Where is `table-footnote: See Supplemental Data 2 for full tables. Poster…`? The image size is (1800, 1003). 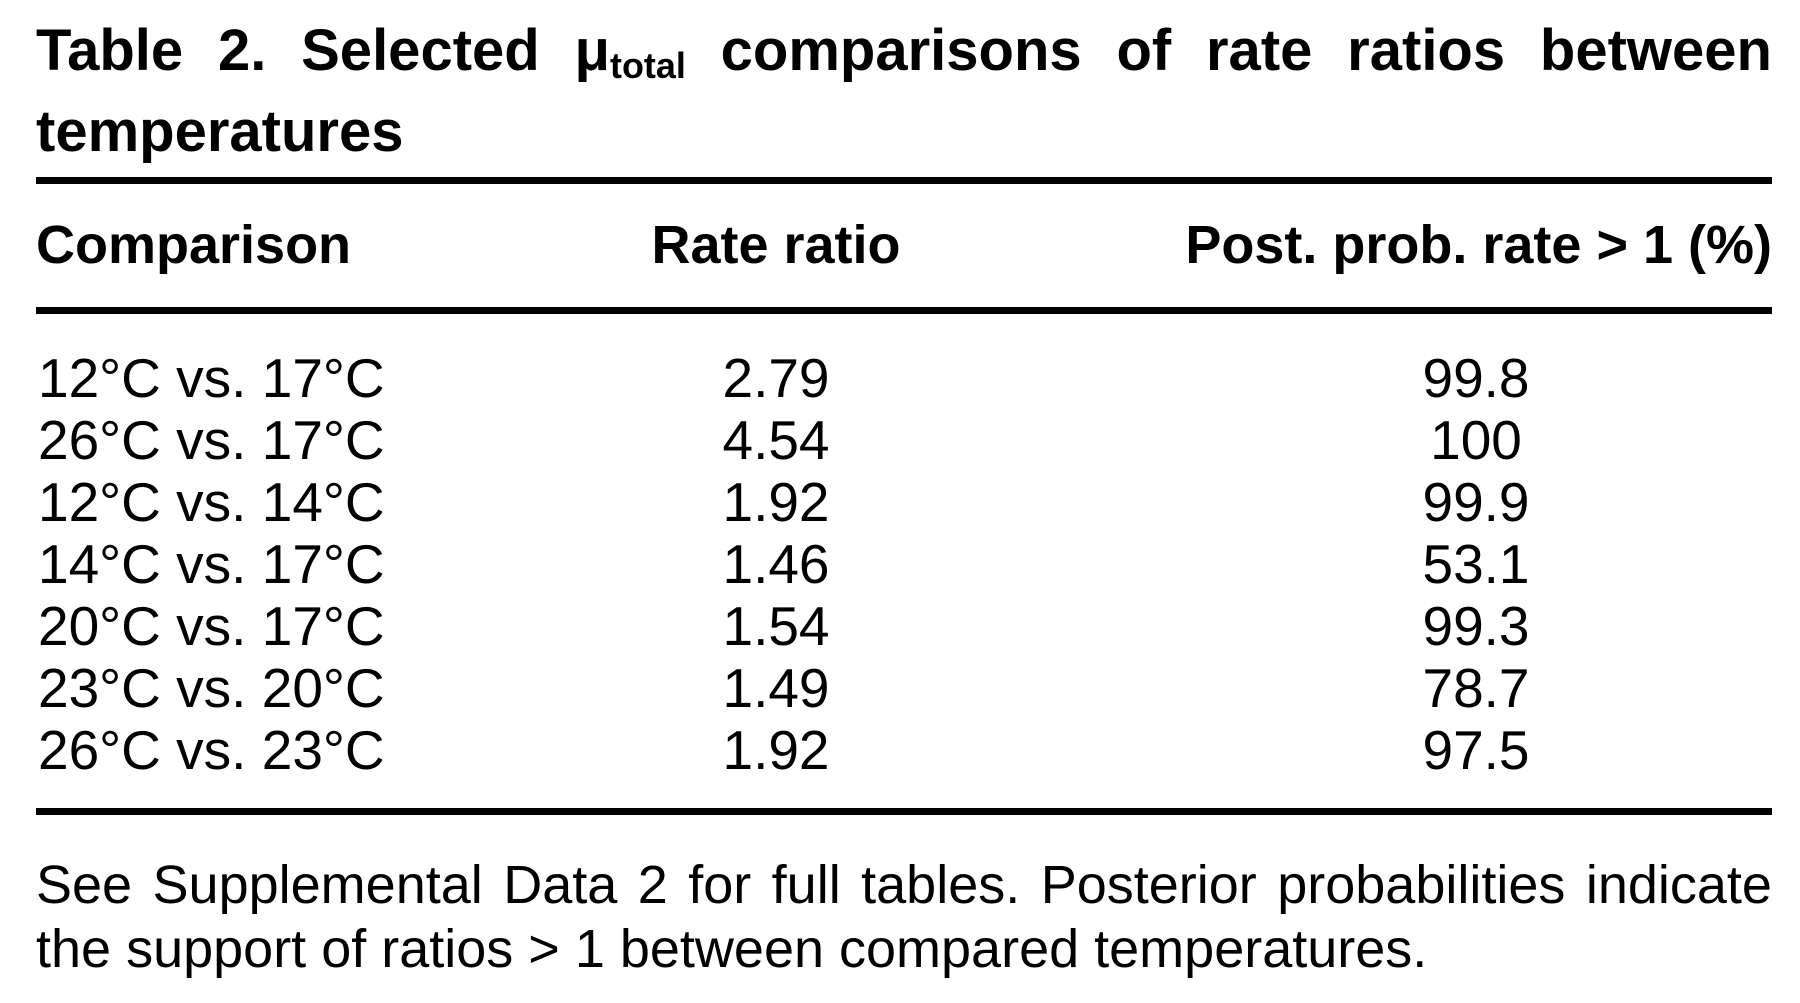
table-footnote: See Supplemental Data 2 for full tables. Poster… is located at coordinates (904, 917).